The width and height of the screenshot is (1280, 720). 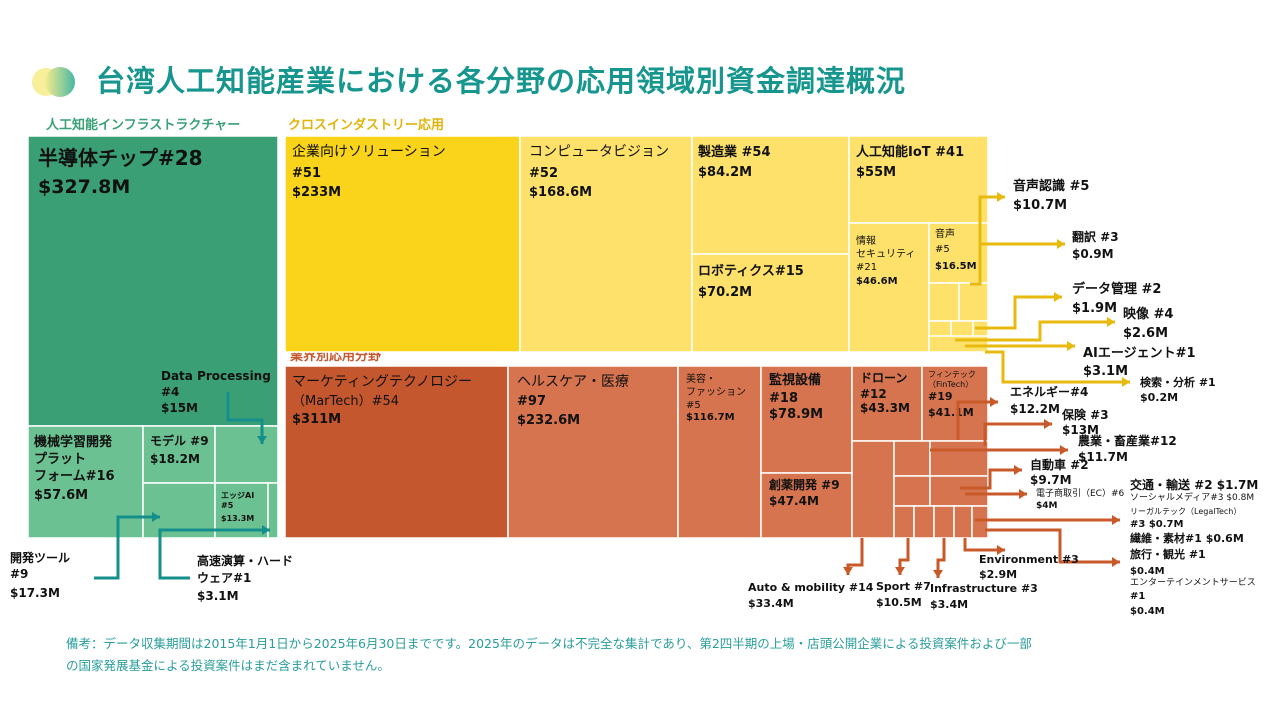 I want to click on callout-label: 電子商取引（EC）#6, so click(x=1080, y=493).